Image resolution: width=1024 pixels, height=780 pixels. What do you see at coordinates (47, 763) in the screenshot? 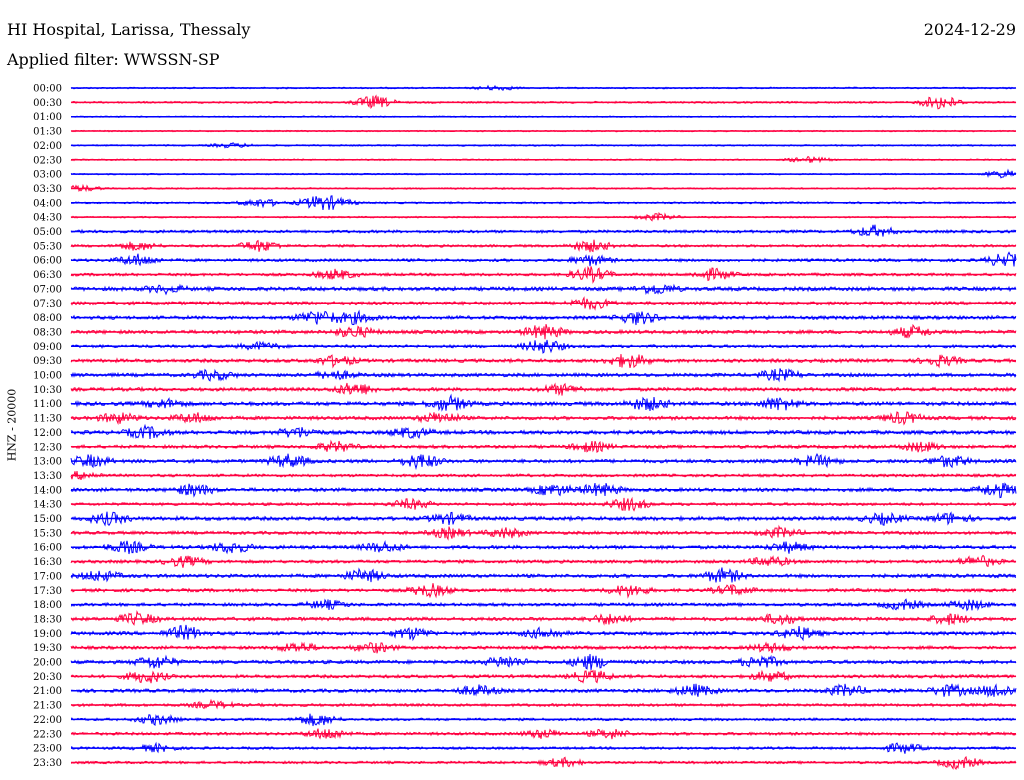
I see `time-label: 23:30` at bounding box center [47, 763].